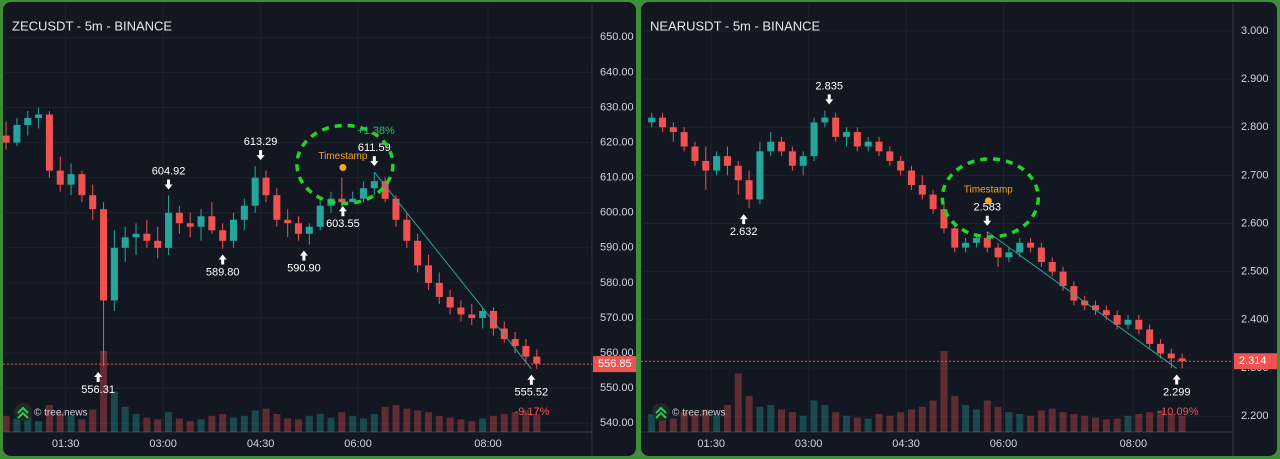 This screenshot has width=1280, height=459. I want to click on timestamp-dot, so click(343, 167).